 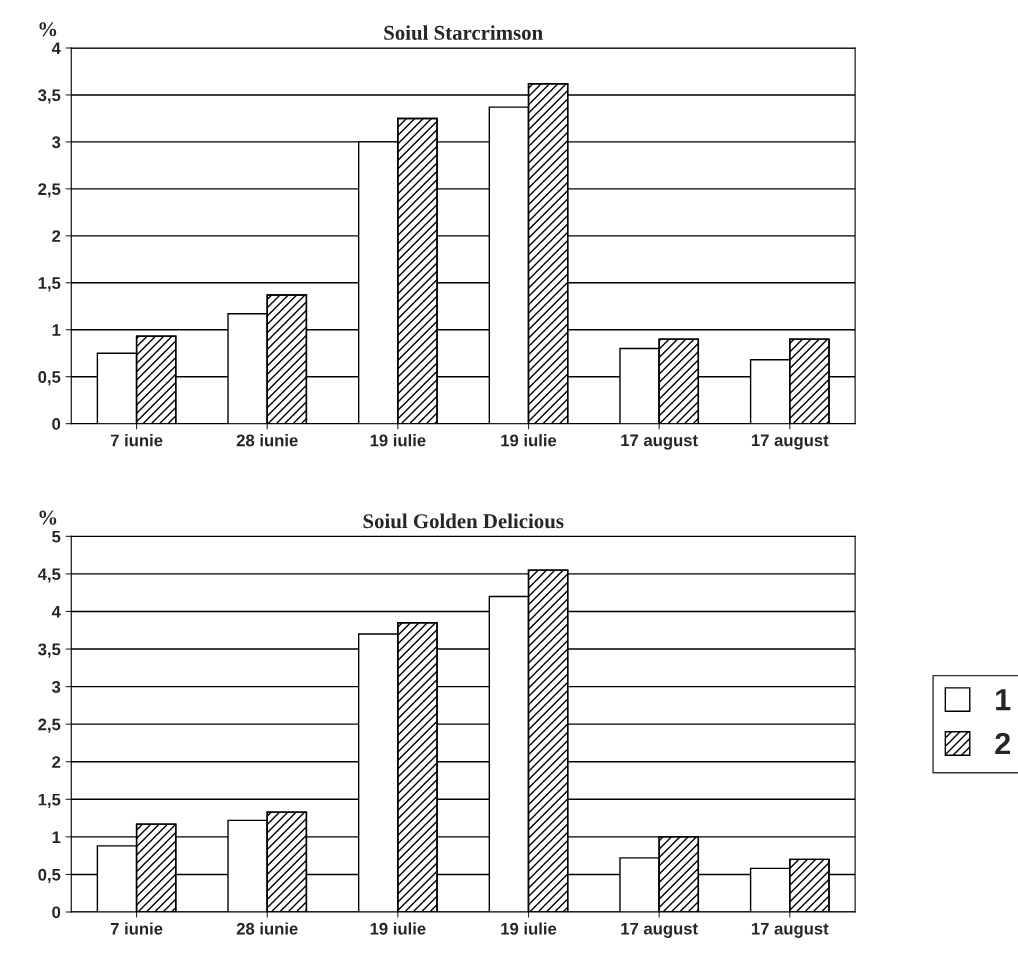 I want to click on legend-label: 2, so click(x=1002, y=743).